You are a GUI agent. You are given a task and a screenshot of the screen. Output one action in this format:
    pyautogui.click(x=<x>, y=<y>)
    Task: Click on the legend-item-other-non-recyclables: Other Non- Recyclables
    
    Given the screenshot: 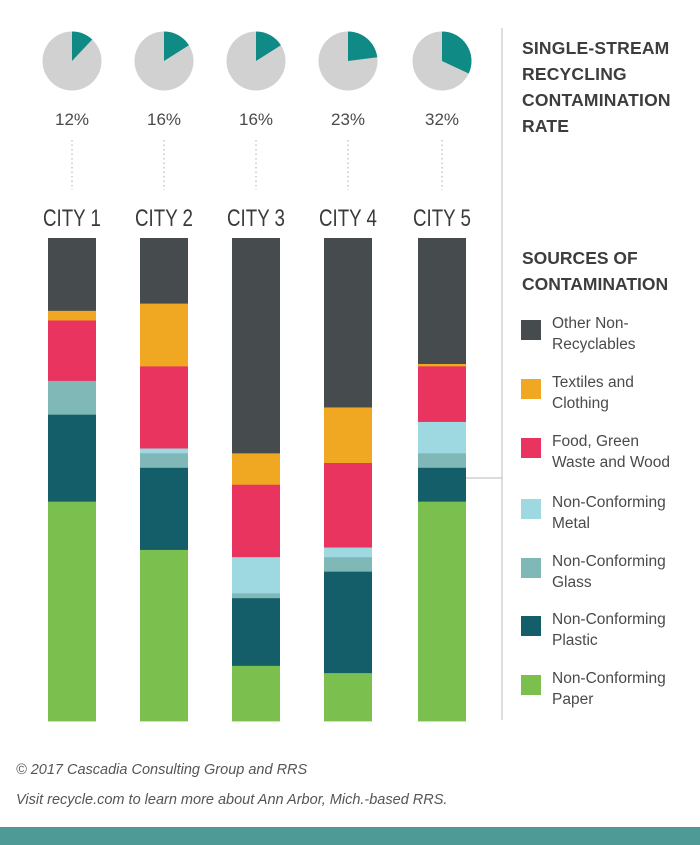 What is the action you would take?
    pyautogui.click(x=606, y=336)
    